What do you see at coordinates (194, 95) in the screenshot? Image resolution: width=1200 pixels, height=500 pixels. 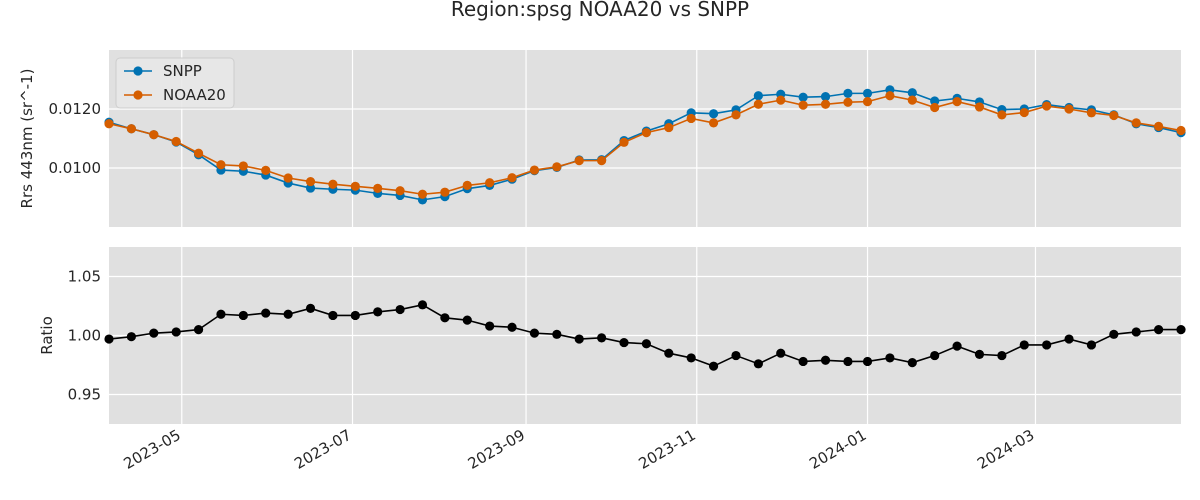 I see `legend-label: NOAA20` at bounding box center [194, 95].